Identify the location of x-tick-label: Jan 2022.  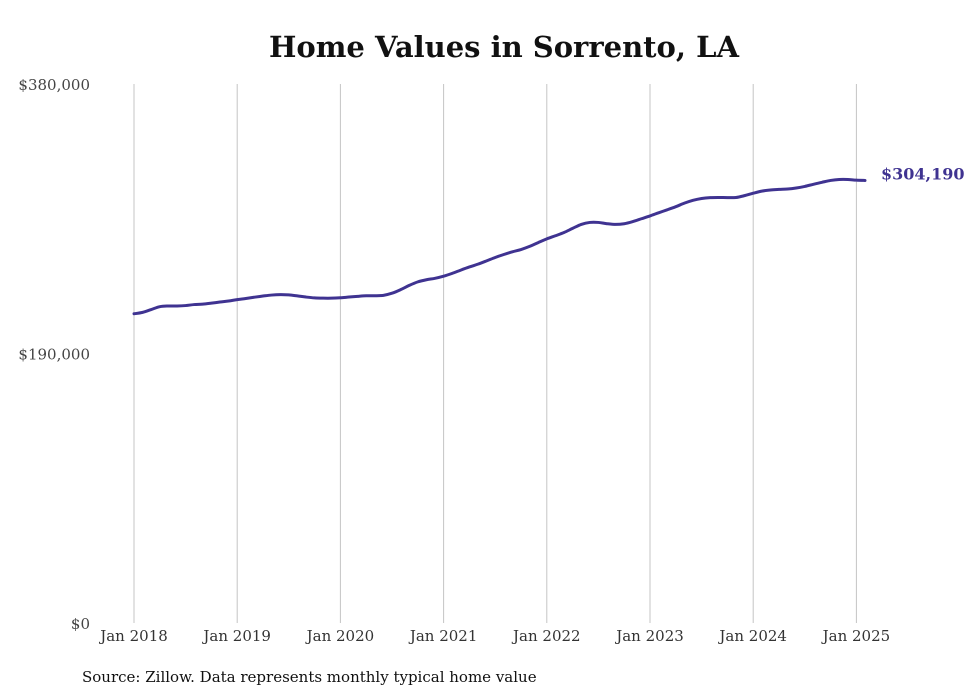
(546, 636).